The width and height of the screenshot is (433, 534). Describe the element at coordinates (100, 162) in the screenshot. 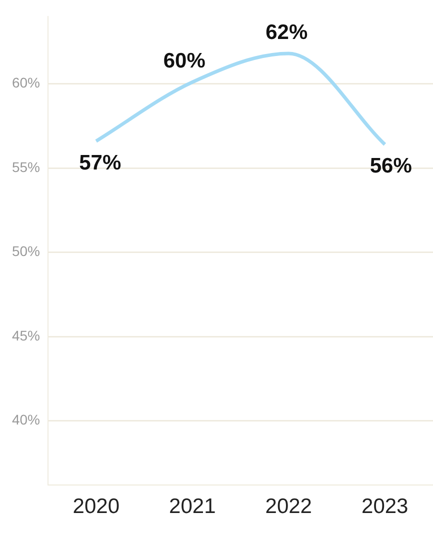

I see `data-label: 57%` at that location.